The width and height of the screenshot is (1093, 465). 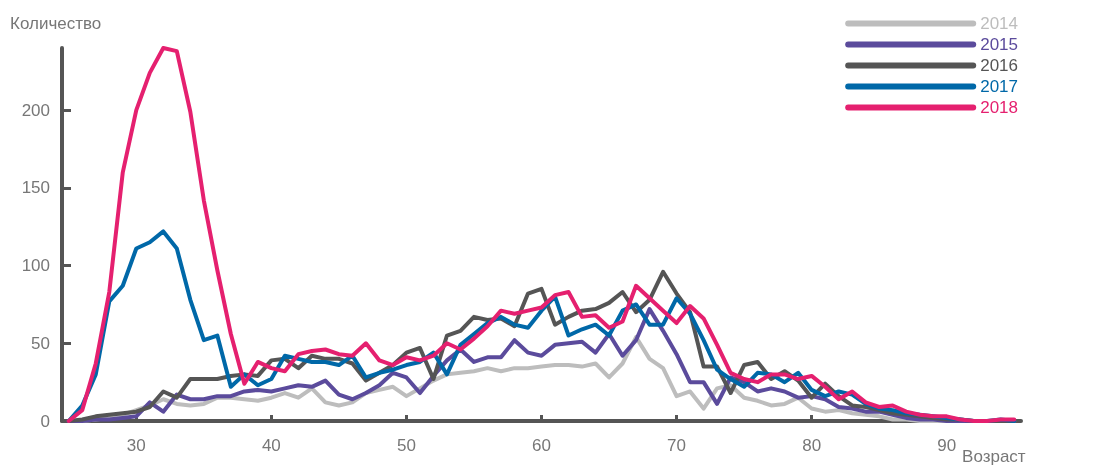 I want to click on y-axis-title: Количество, so click(x=56, y=23).